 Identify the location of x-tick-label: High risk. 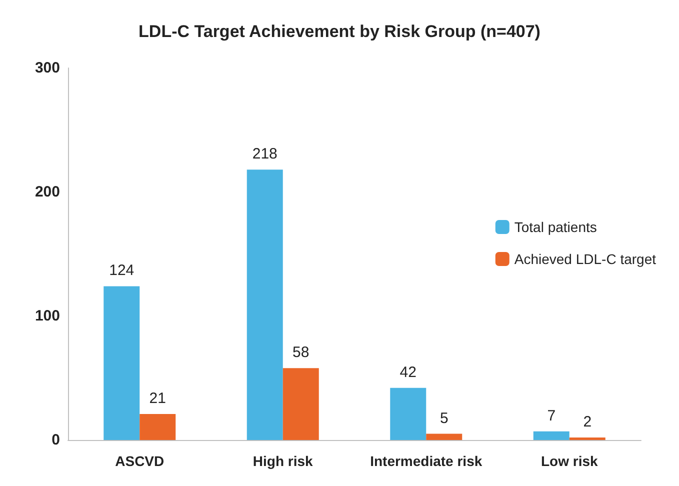
(283, 461).